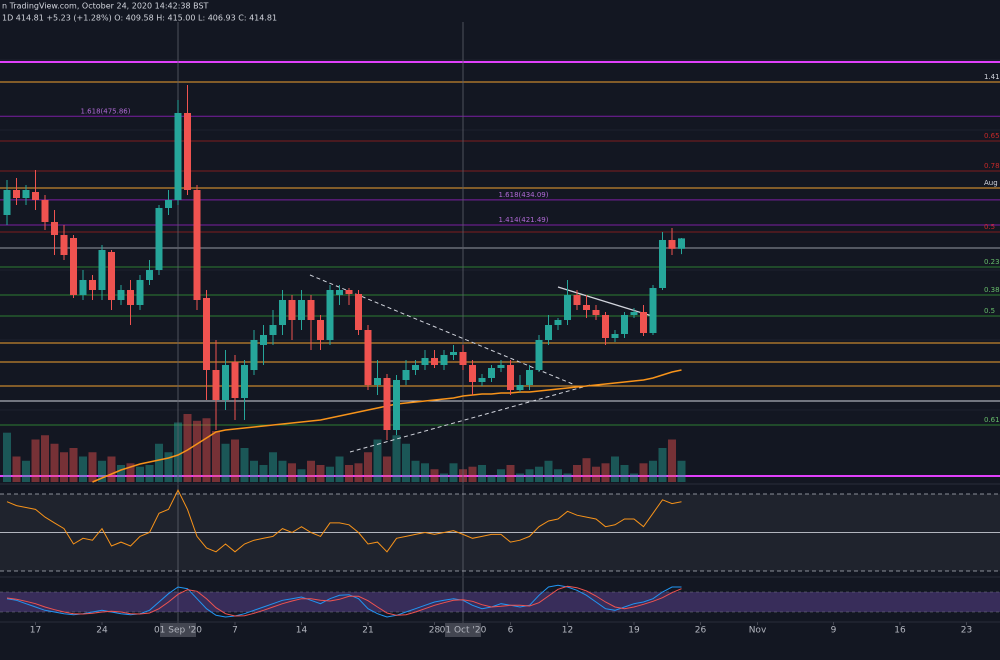 Image resolution: width=1000 pixels, height=660 pixels. I want to click on x-tick-label: 14, so click(302, 631).